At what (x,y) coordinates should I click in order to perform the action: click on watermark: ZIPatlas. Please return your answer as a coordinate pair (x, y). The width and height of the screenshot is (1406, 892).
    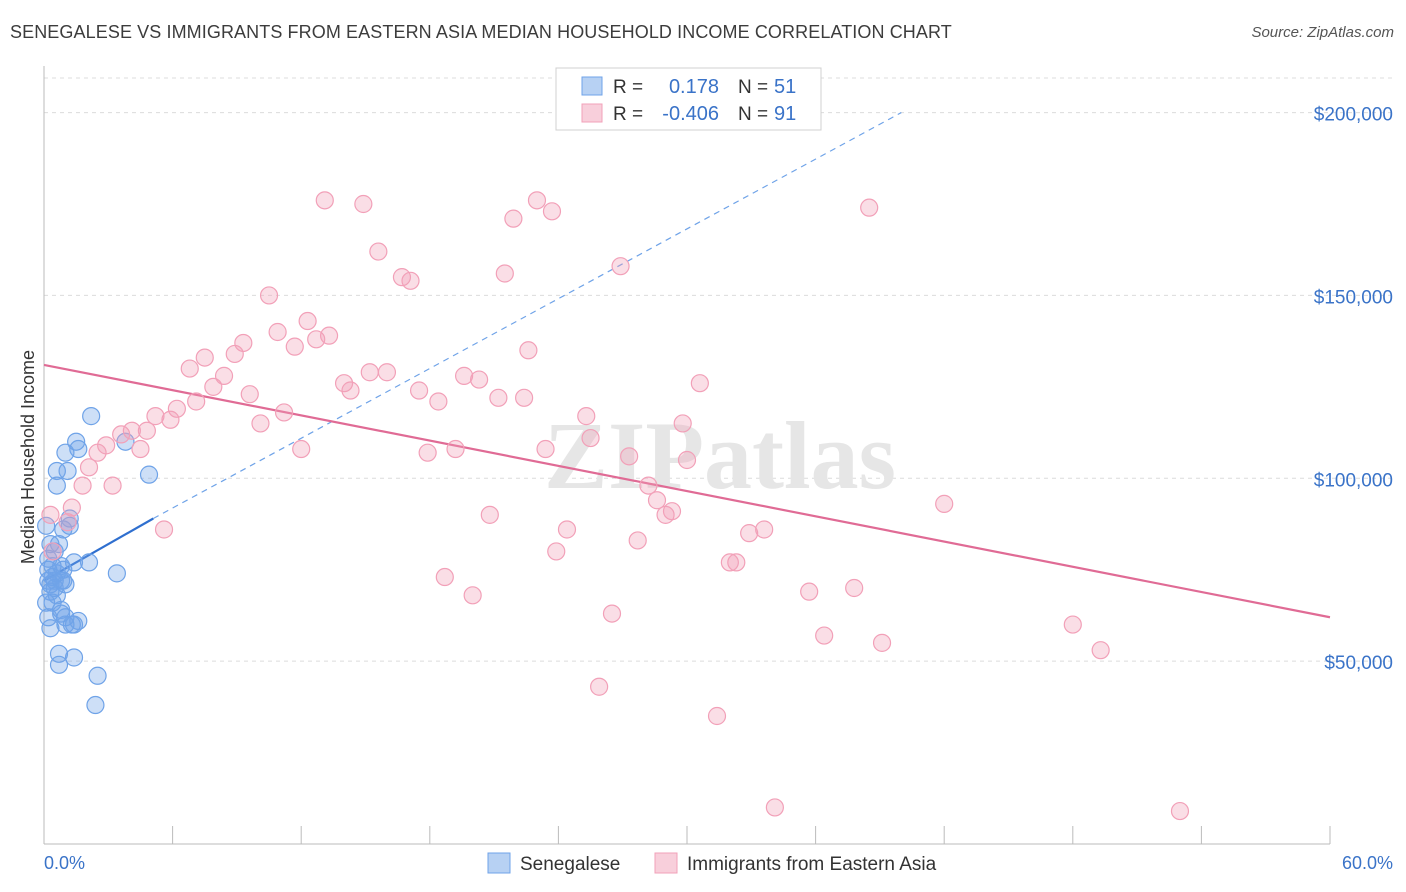
    Looking at the image, I should click on (720, 455).